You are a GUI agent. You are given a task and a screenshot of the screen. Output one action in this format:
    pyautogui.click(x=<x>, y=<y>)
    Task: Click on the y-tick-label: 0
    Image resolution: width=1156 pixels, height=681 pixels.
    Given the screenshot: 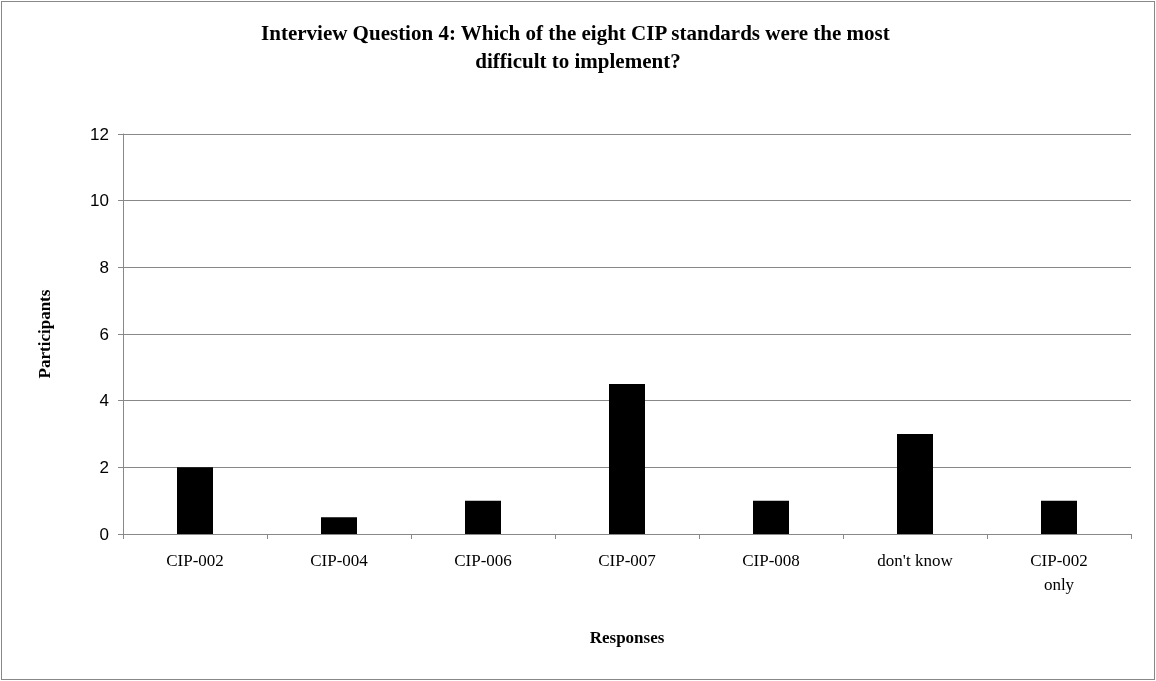 What is the action you would take?
    pyautogui.click(x=104, y=534)
    